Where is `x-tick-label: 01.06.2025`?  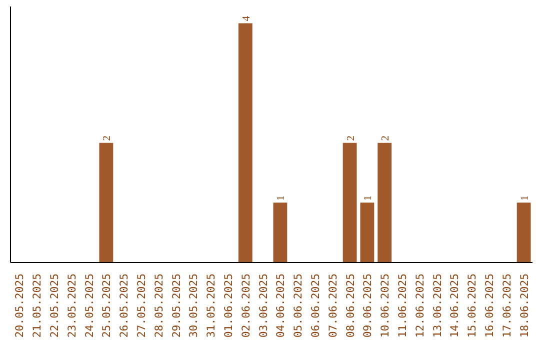 x-tick-label: 01.06.2025 is located at coordinates (228, 306).